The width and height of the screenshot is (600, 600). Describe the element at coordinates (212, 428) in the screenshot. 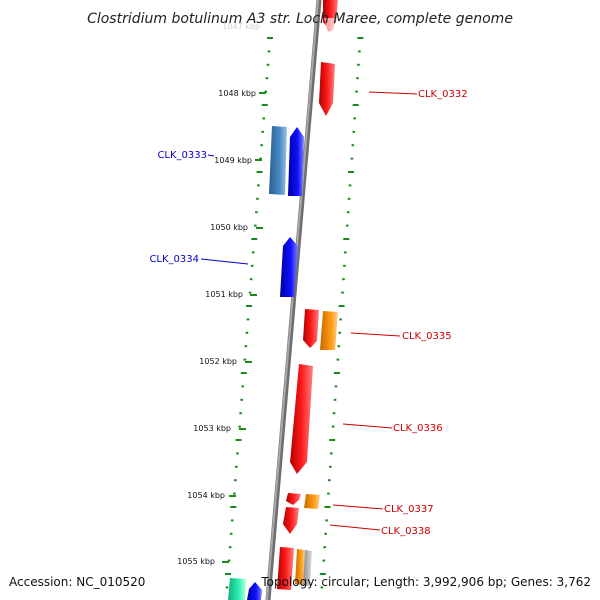

I see `kbp-label-1053: 1053 kbp` at that location.